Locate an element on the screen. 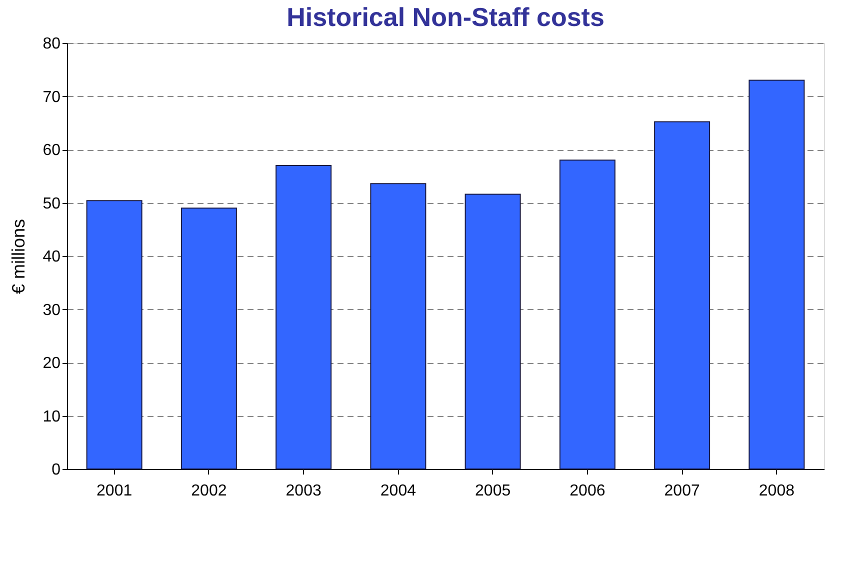  y-tick-label: 40 is located at coordinates (51, 257).